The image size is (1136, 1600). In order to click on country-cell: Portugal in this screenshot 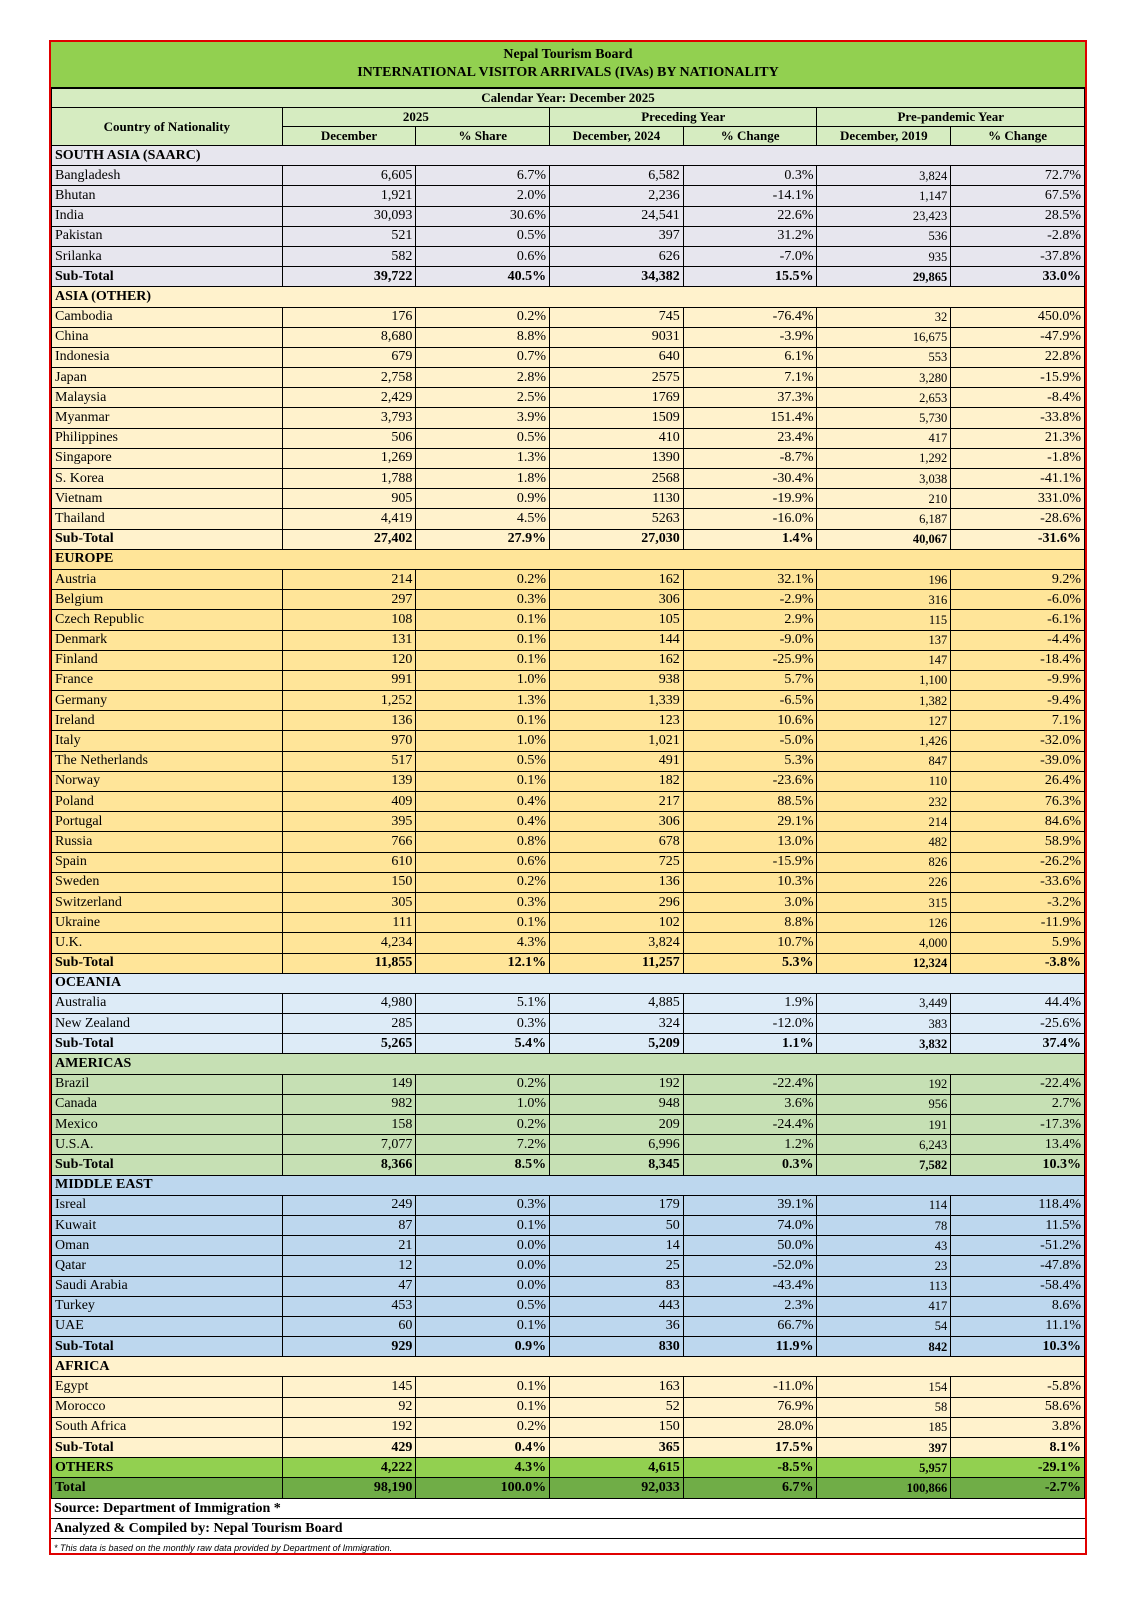, I will do `click(167, 822)`.